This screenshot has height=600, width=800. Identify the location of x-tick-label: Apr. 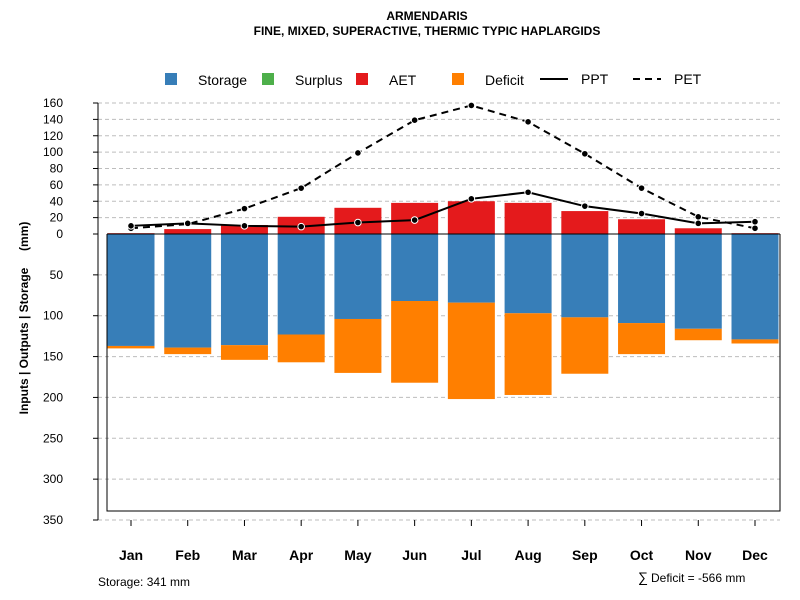
(301, 555).